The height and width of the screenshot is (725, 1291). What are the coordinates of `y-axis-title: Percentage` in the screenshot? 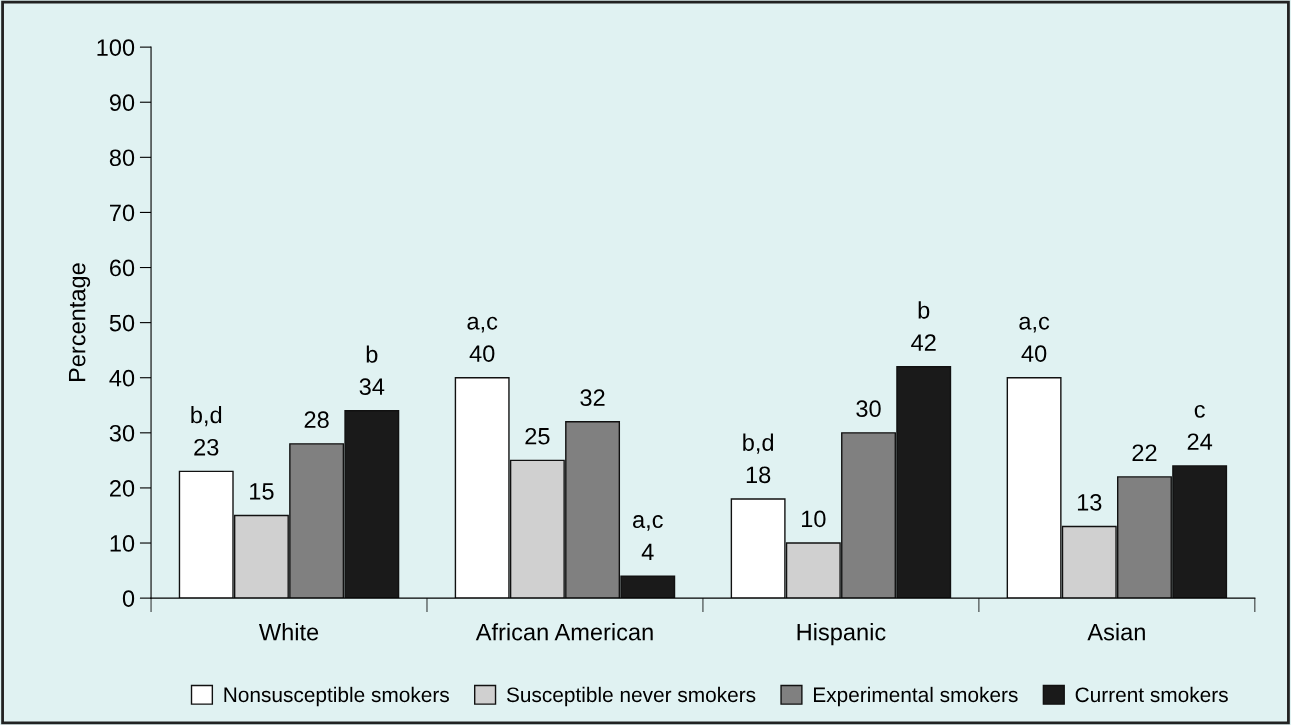 It's located at (79, 322).